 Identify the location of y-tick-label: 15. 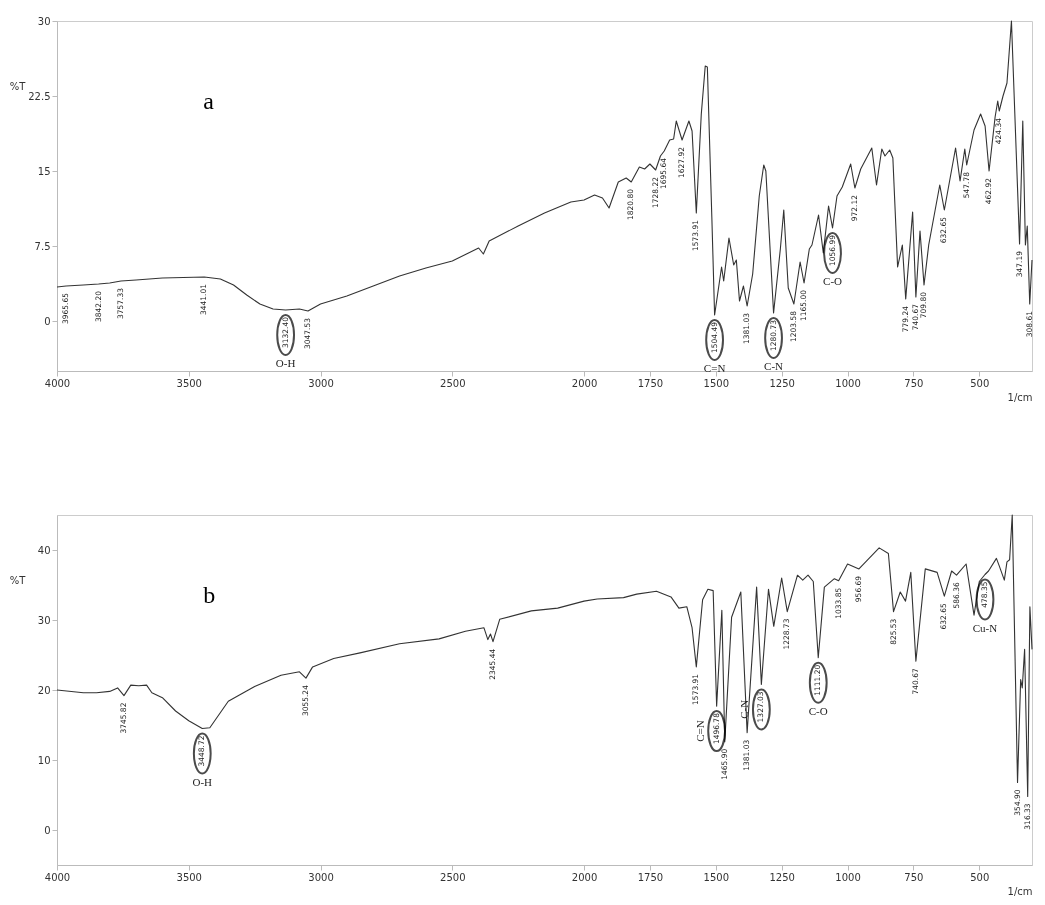
(44, 171).